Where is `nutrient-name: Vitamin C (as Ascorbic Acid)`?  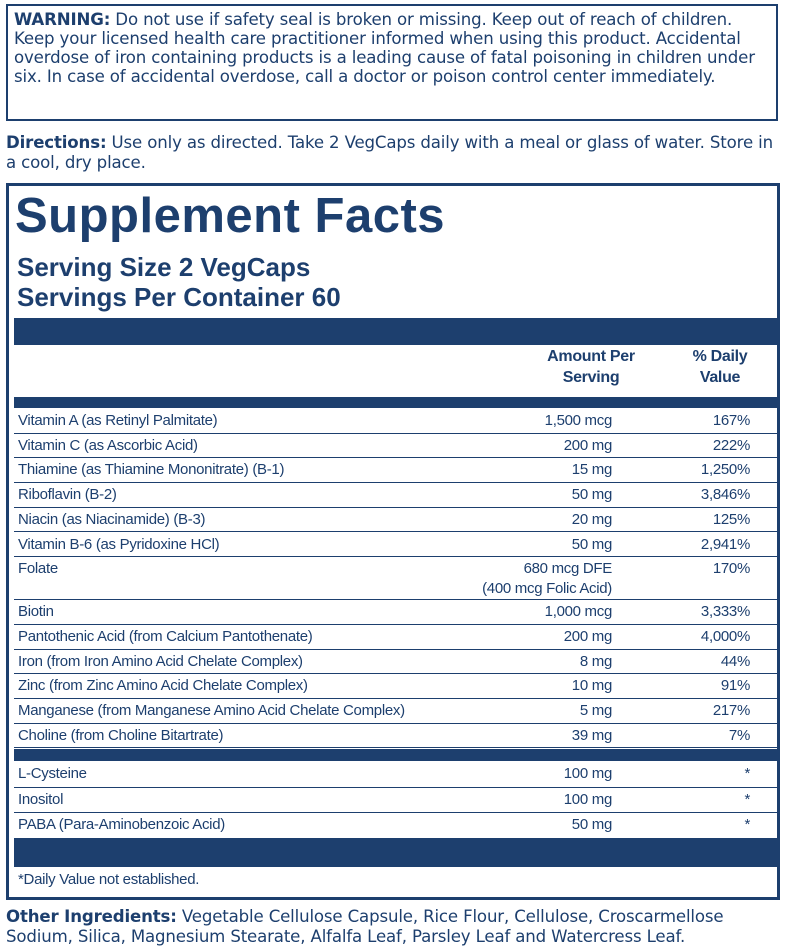 nutrient-name: Vitamin C (as Ascorbic Acid) is located at coordinates (108, 445).